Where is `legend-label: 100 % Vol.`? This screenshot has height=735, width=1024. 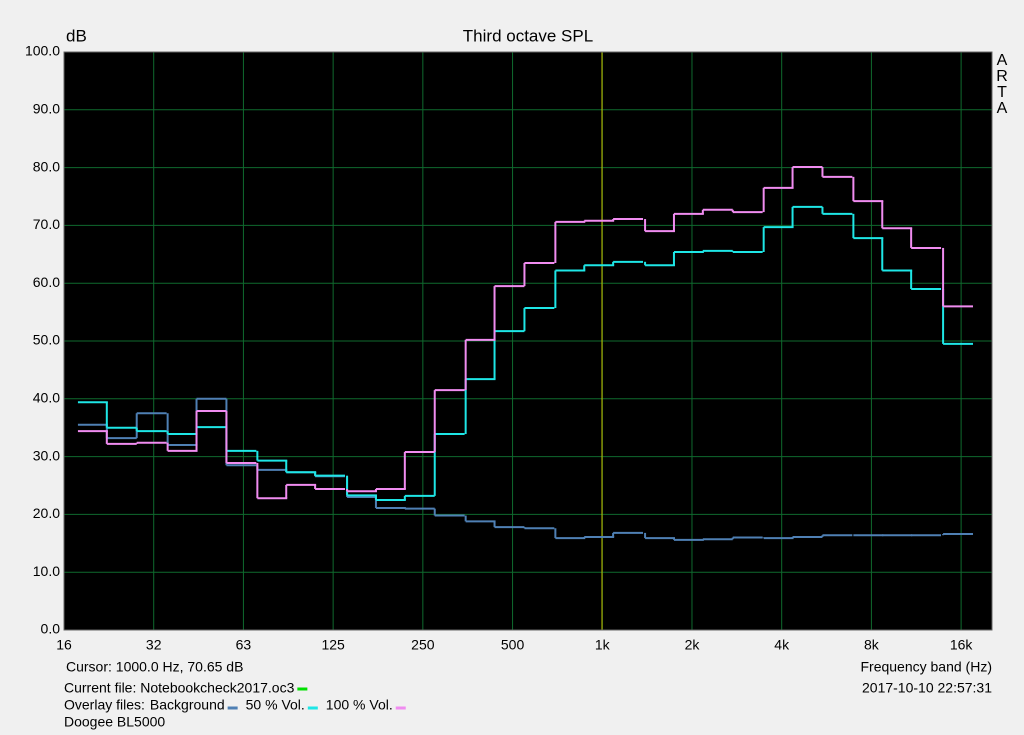 legend-label: 100 % Vol. is located at coordinates (359, 705).